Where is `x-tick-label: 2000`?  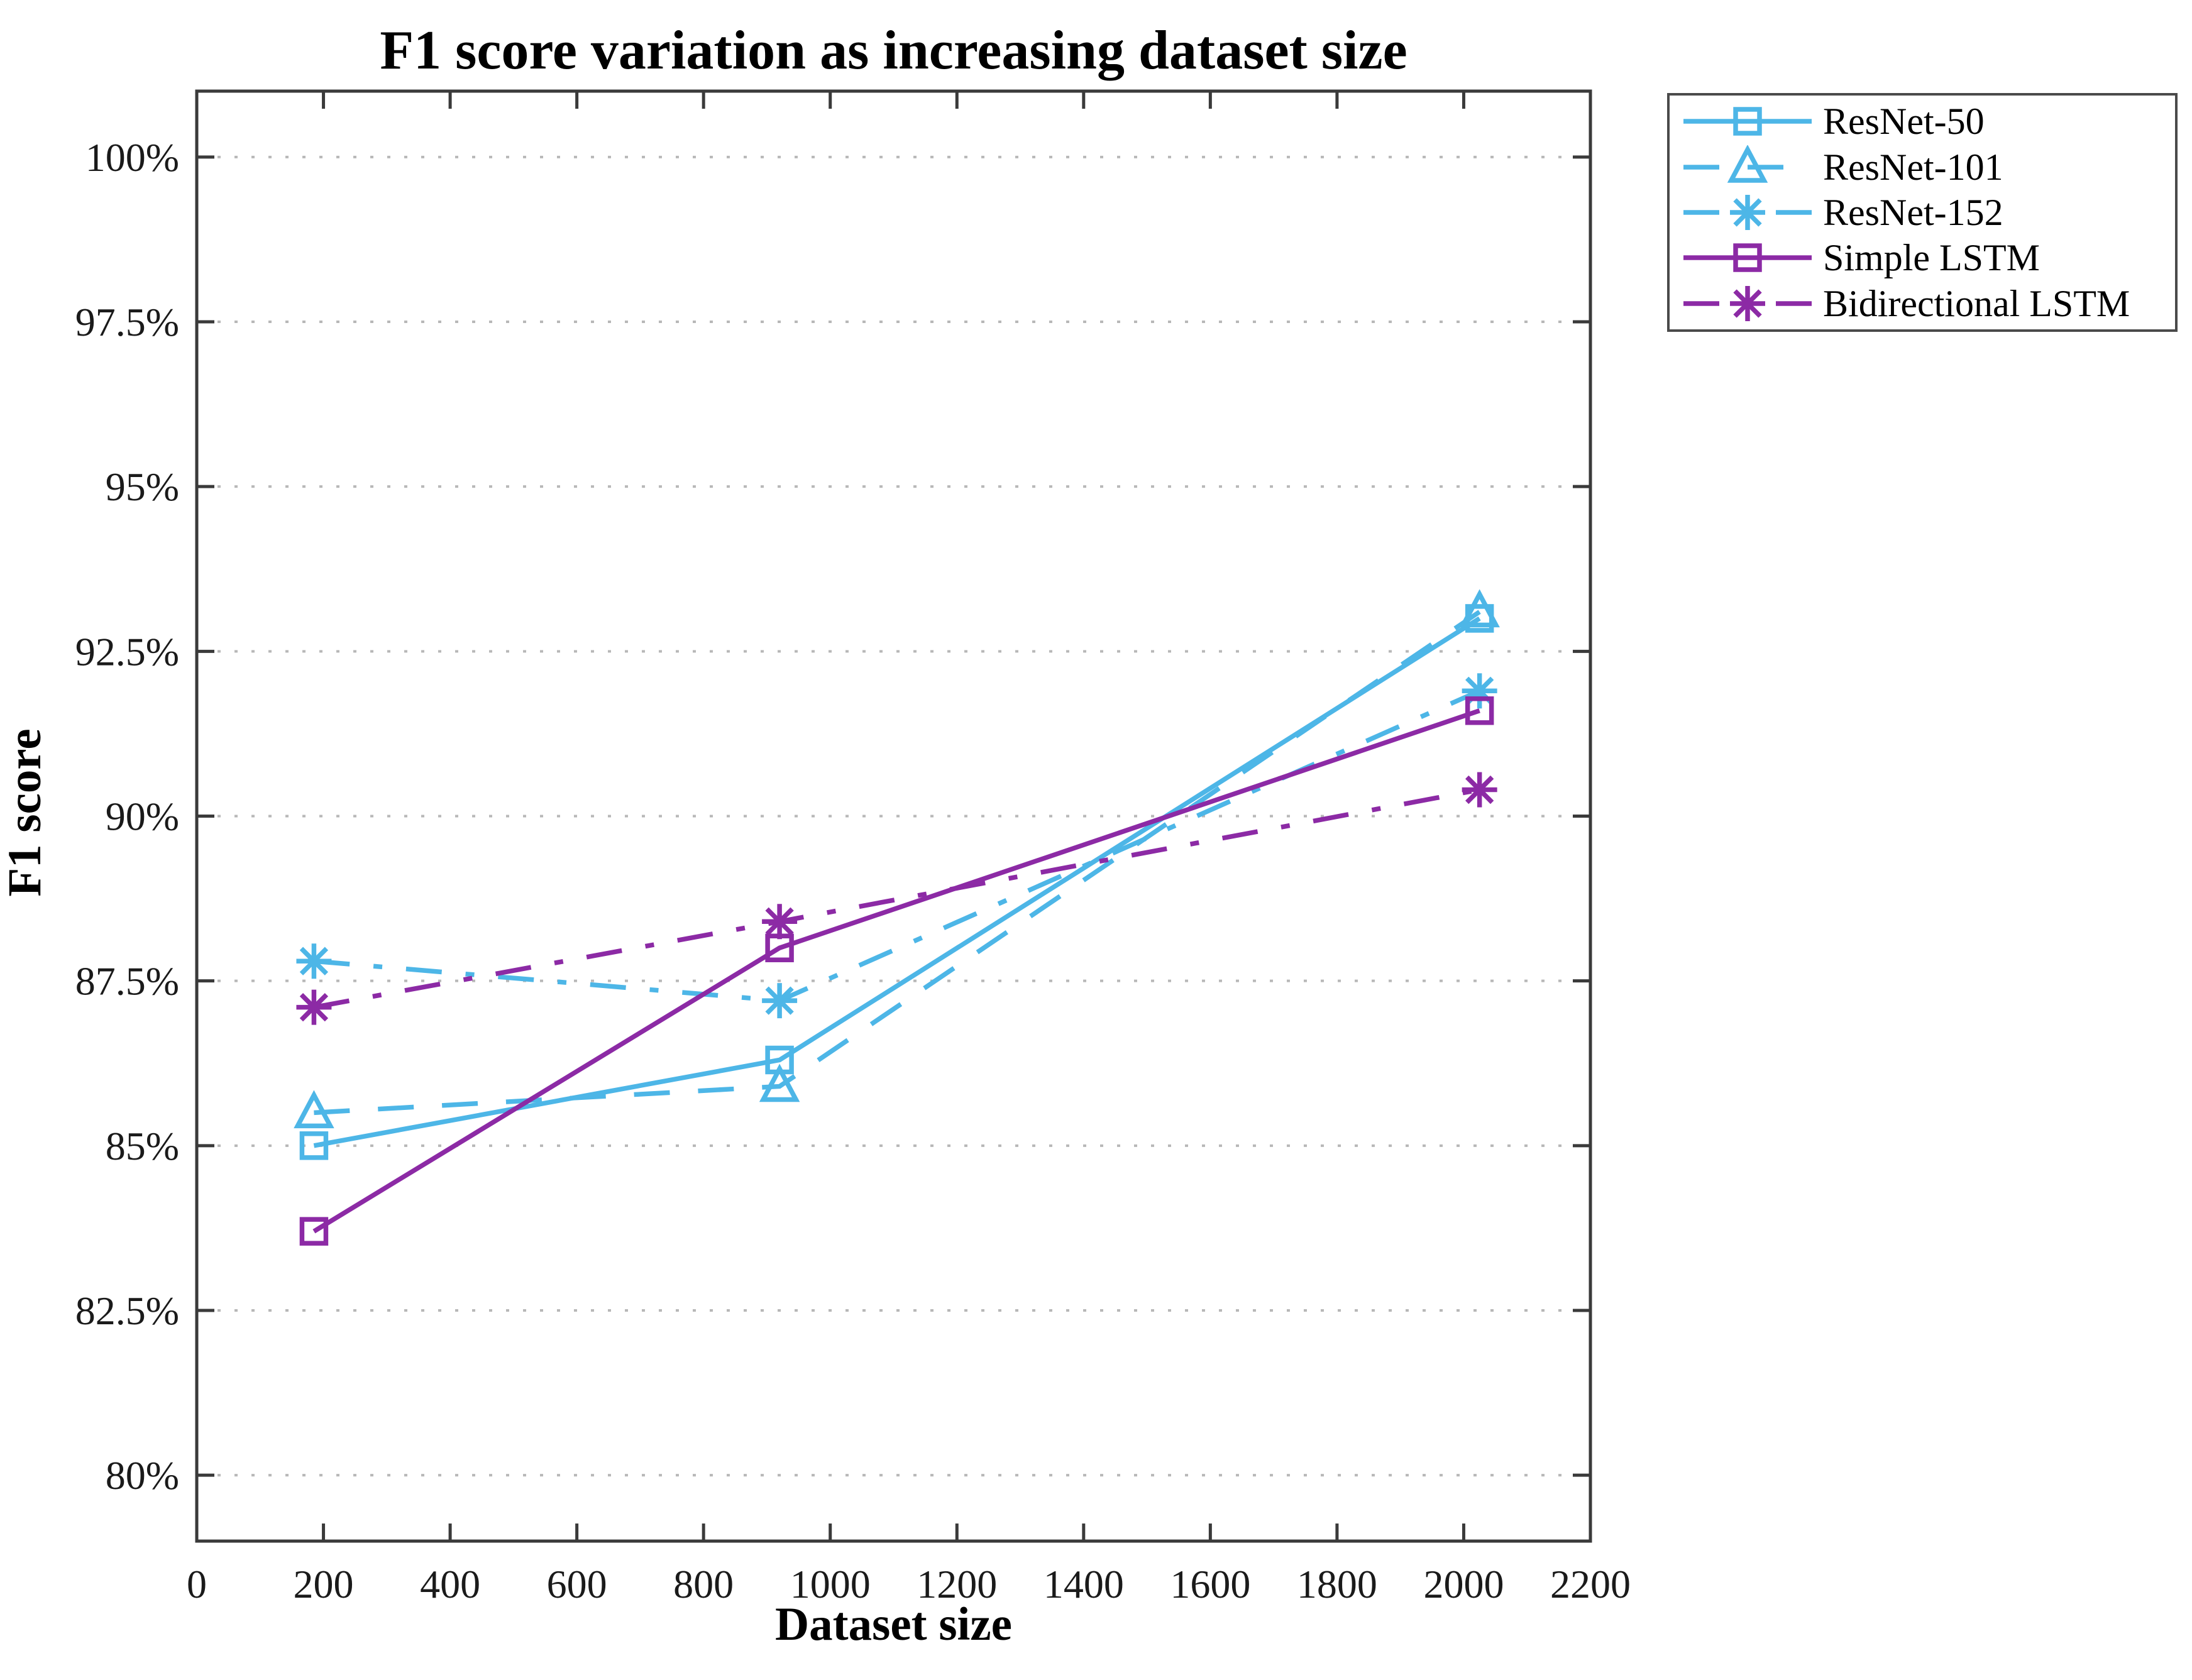 x-tick-label: 2000 is located at coordinates (1463, 1584).